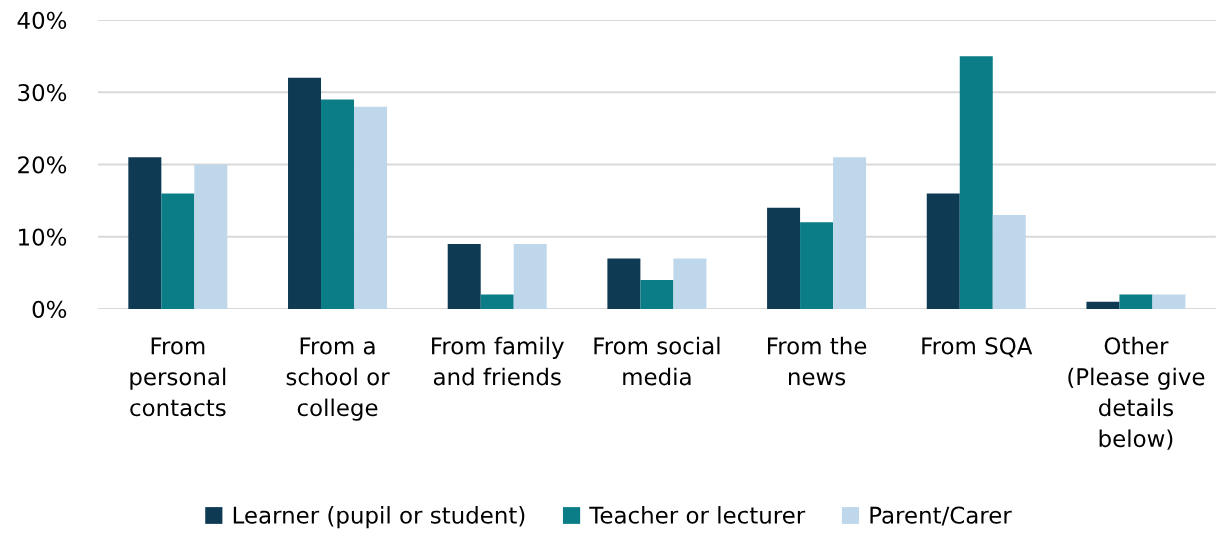 The height and width of the screenshot is (542, 1217). What do you see at coordinates (1136, 393) in the screenshot?
I see `x-tick-label: Other (Please give details below)` at bounding box center [1136, 393].